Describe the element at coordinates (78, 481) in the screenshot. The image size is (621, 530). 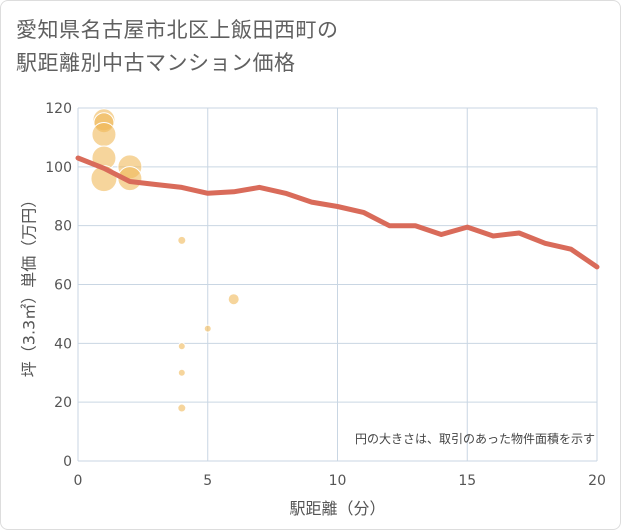
I see `x-tick-label: 0` at that location.